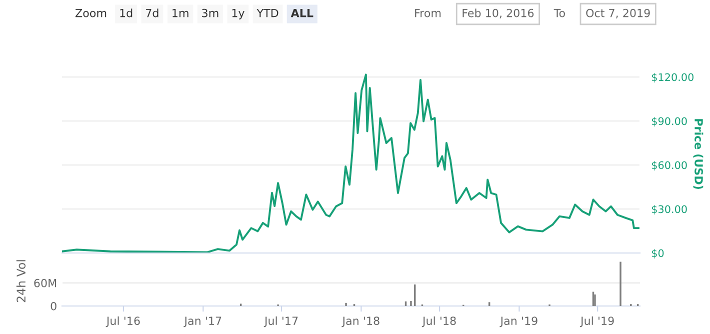  I want to click on text: 3m, so click(210, 13).